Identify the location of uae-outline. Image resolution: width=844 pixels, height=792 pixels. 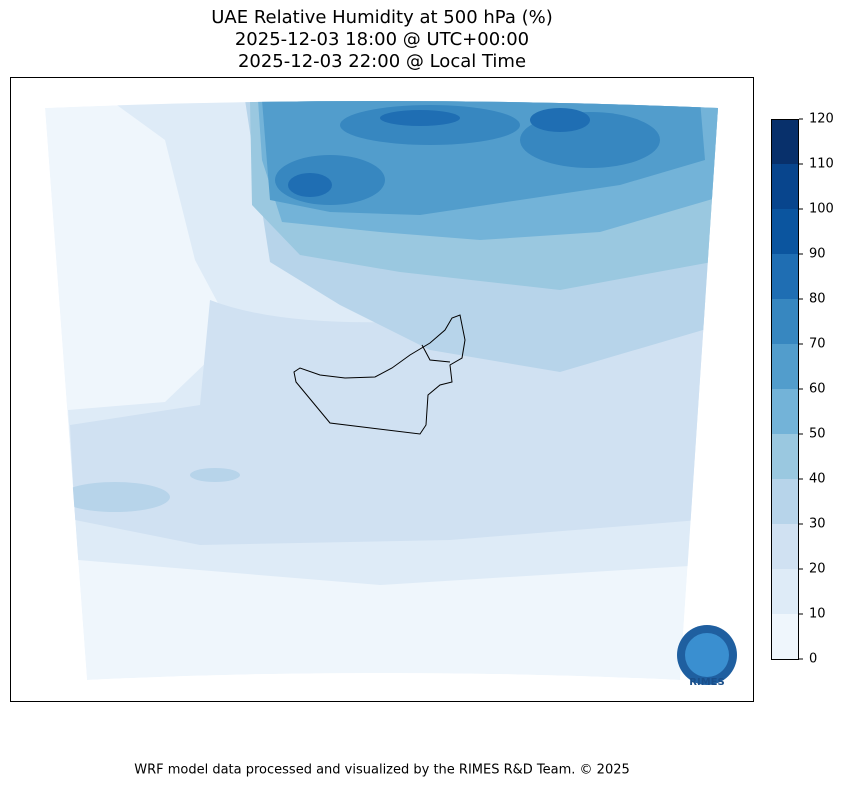
(379, 374).